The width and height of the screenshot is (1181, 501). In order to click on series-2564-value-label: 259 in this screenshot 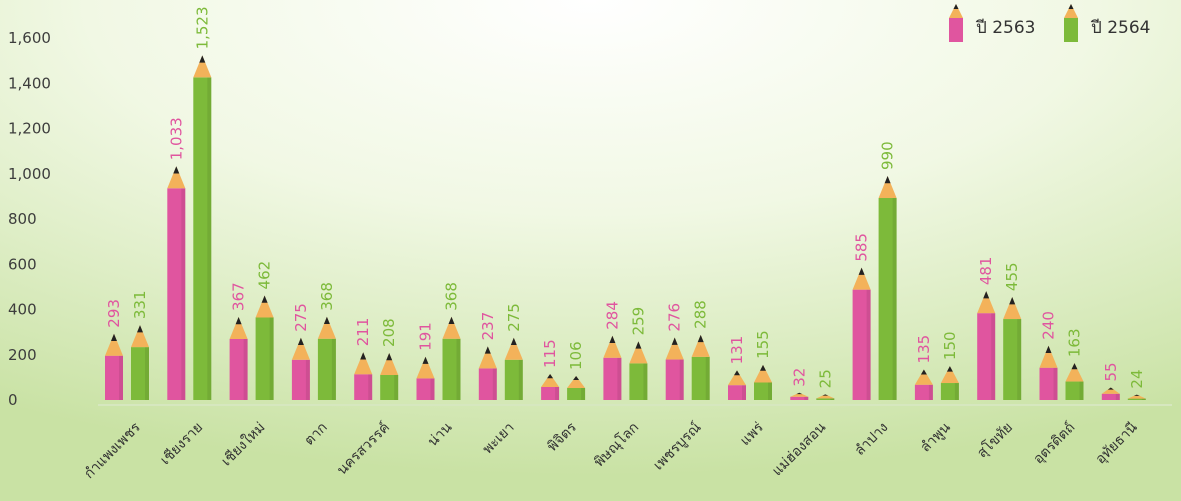, I will do `click(638, 321)`.